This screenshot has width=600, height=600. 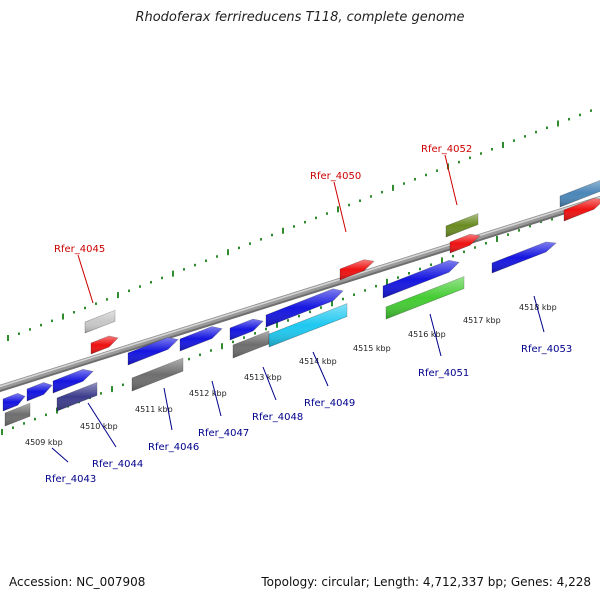 What do you see at coordinates (70, 479) in the screenshot?
I see `gene-label: Rfer_4043` at bounding box center [70, 479].